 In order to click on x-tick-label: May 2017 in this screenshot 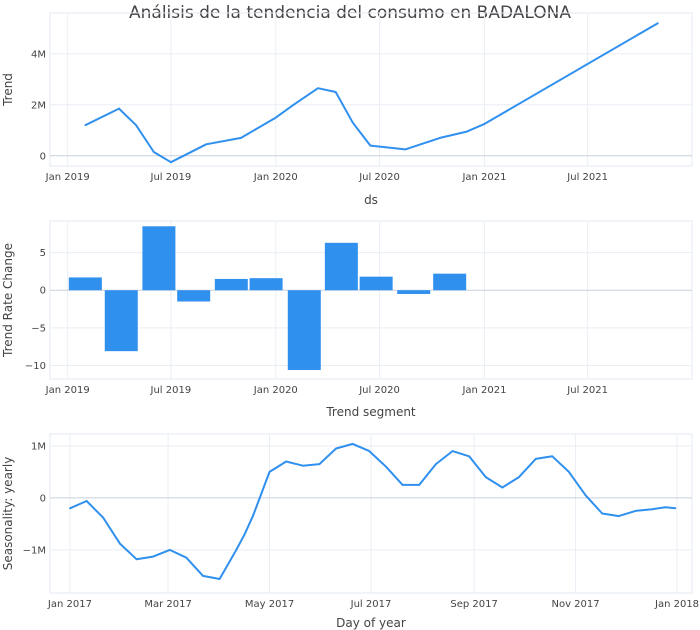, I will do `click(269, 604)`.